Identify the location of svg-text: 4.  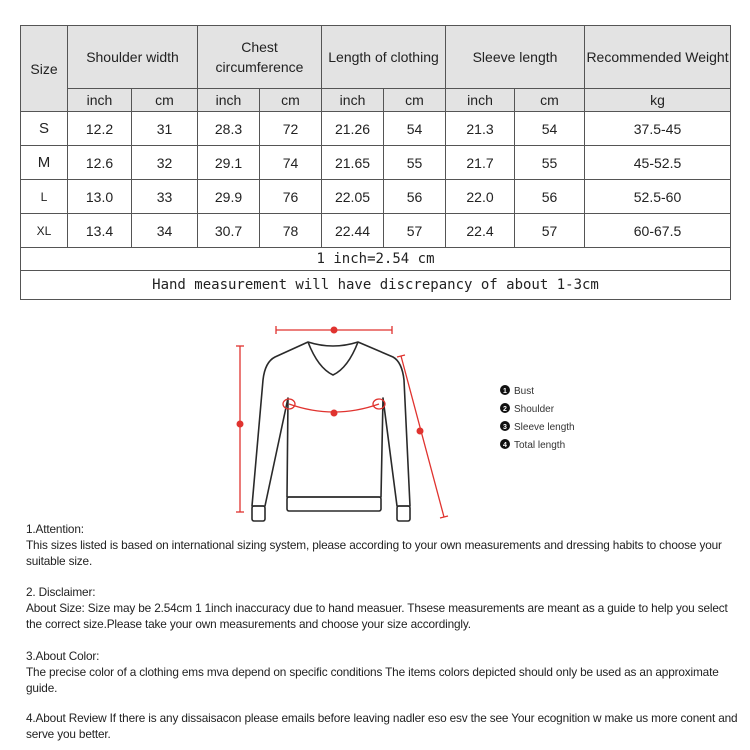
(505, 445).